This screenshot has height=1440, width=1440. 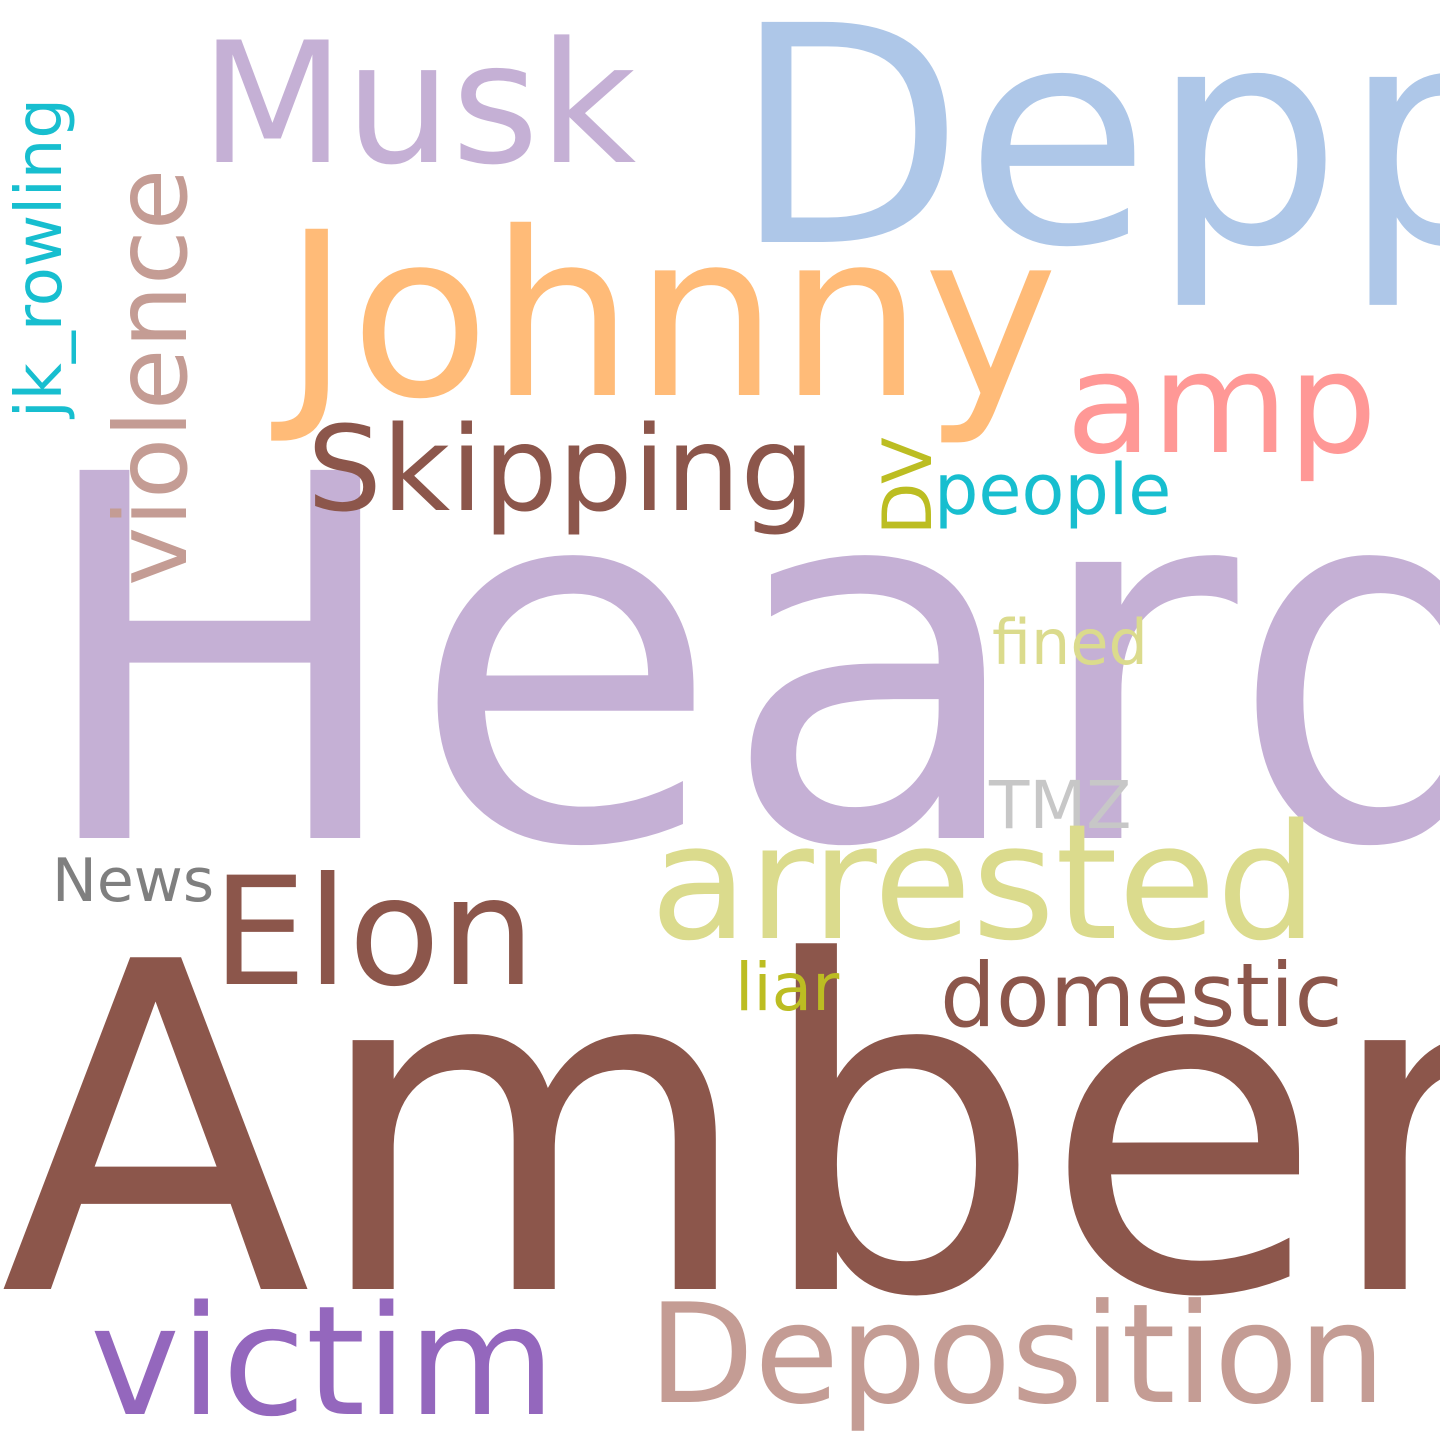 What do you see at coordinates (40, 258) in the screenshot?
I see `word-jk-rowling: jk_rowling` at bounding box center [40, 258].